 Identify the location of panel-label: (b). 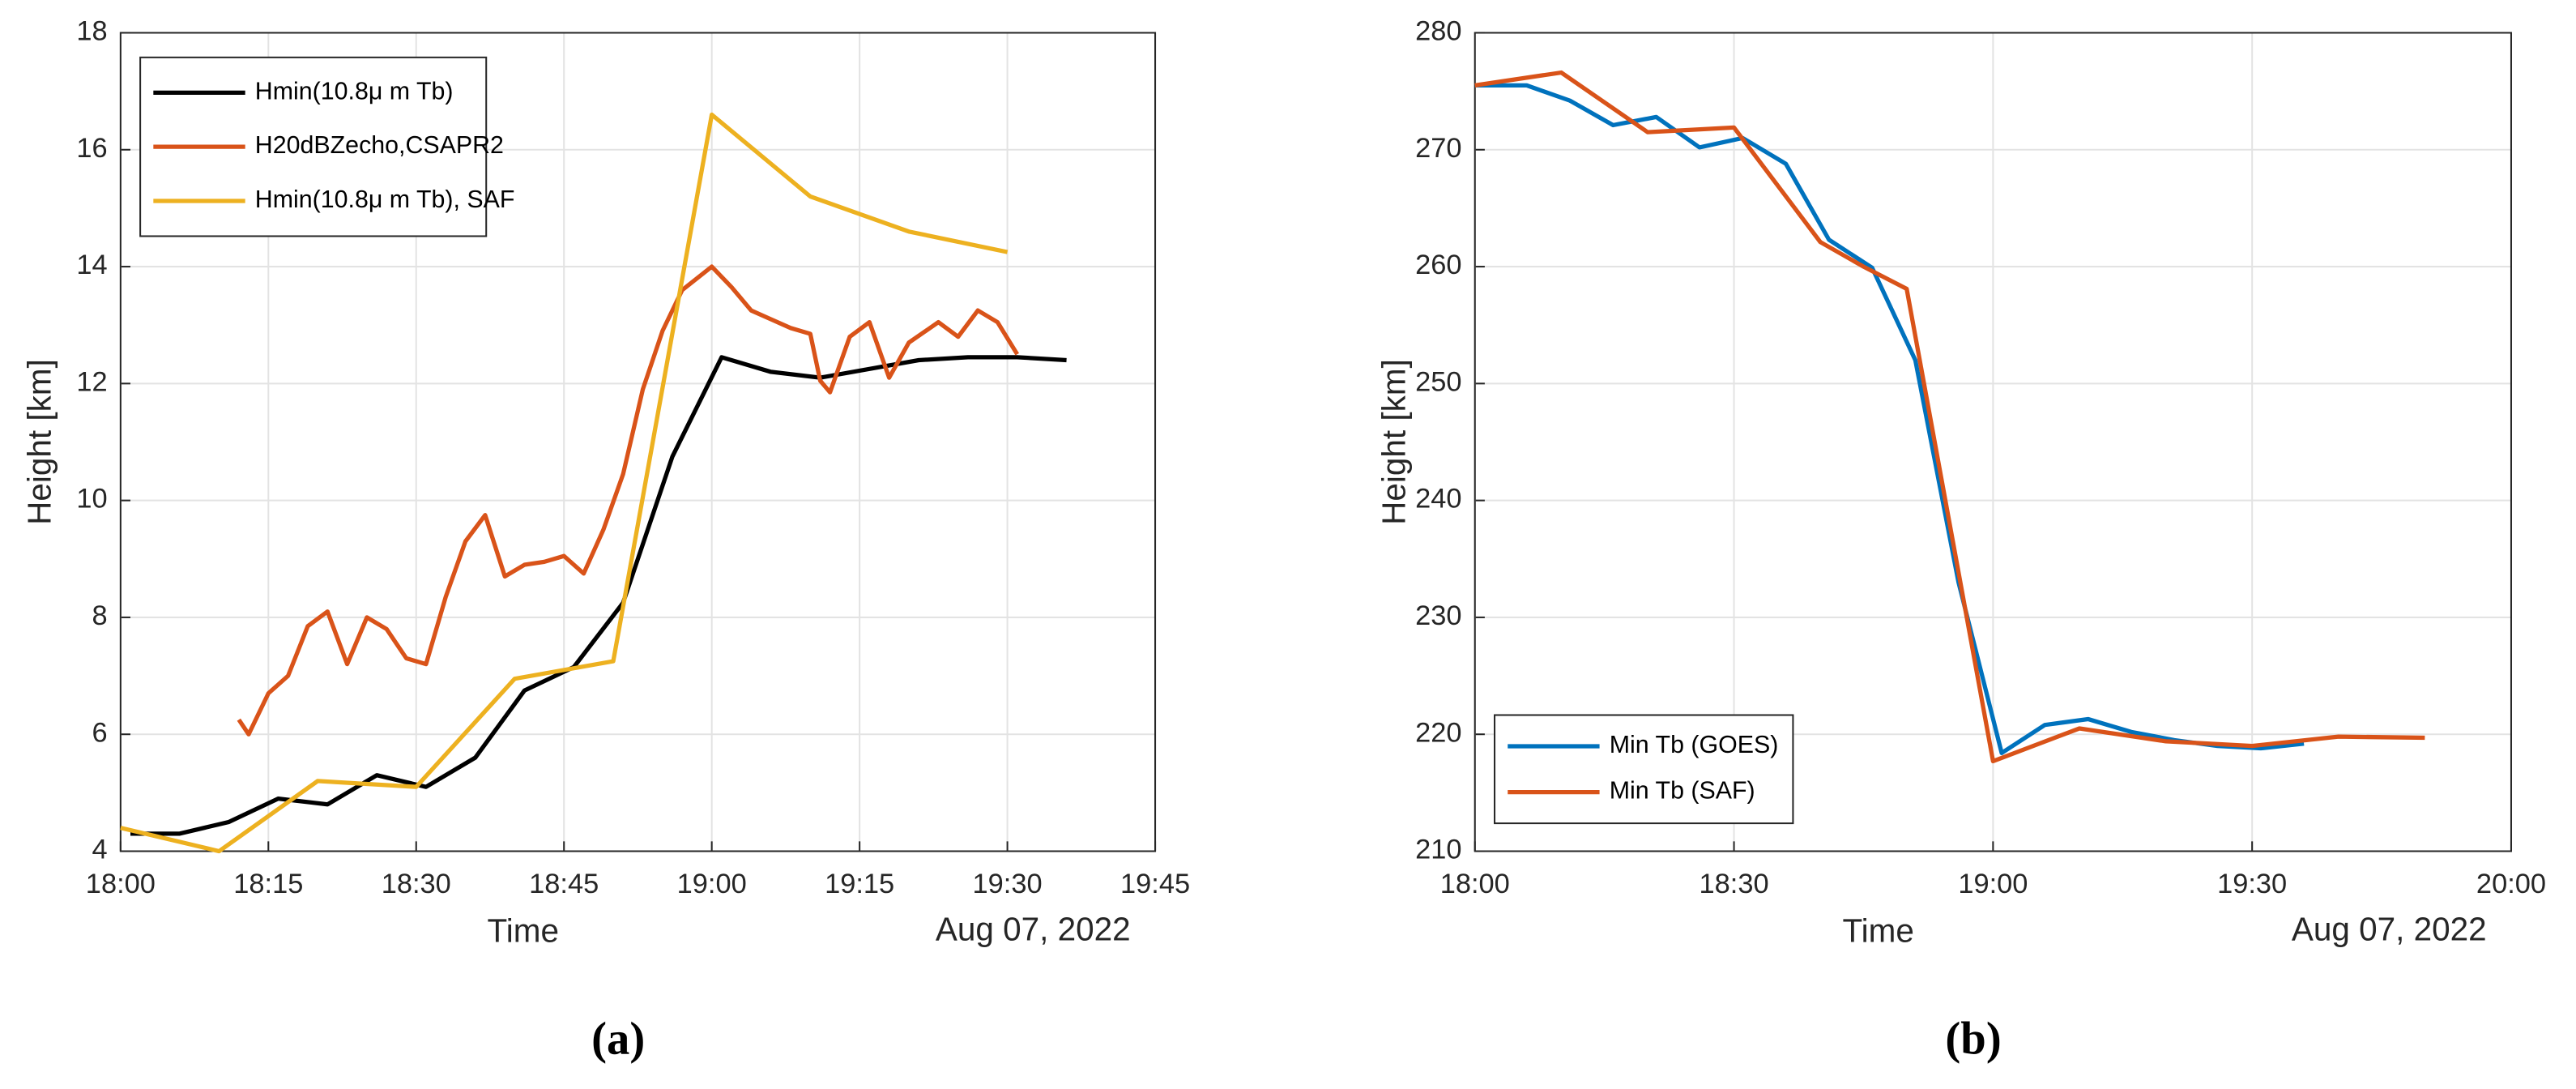
(1973, 1039).